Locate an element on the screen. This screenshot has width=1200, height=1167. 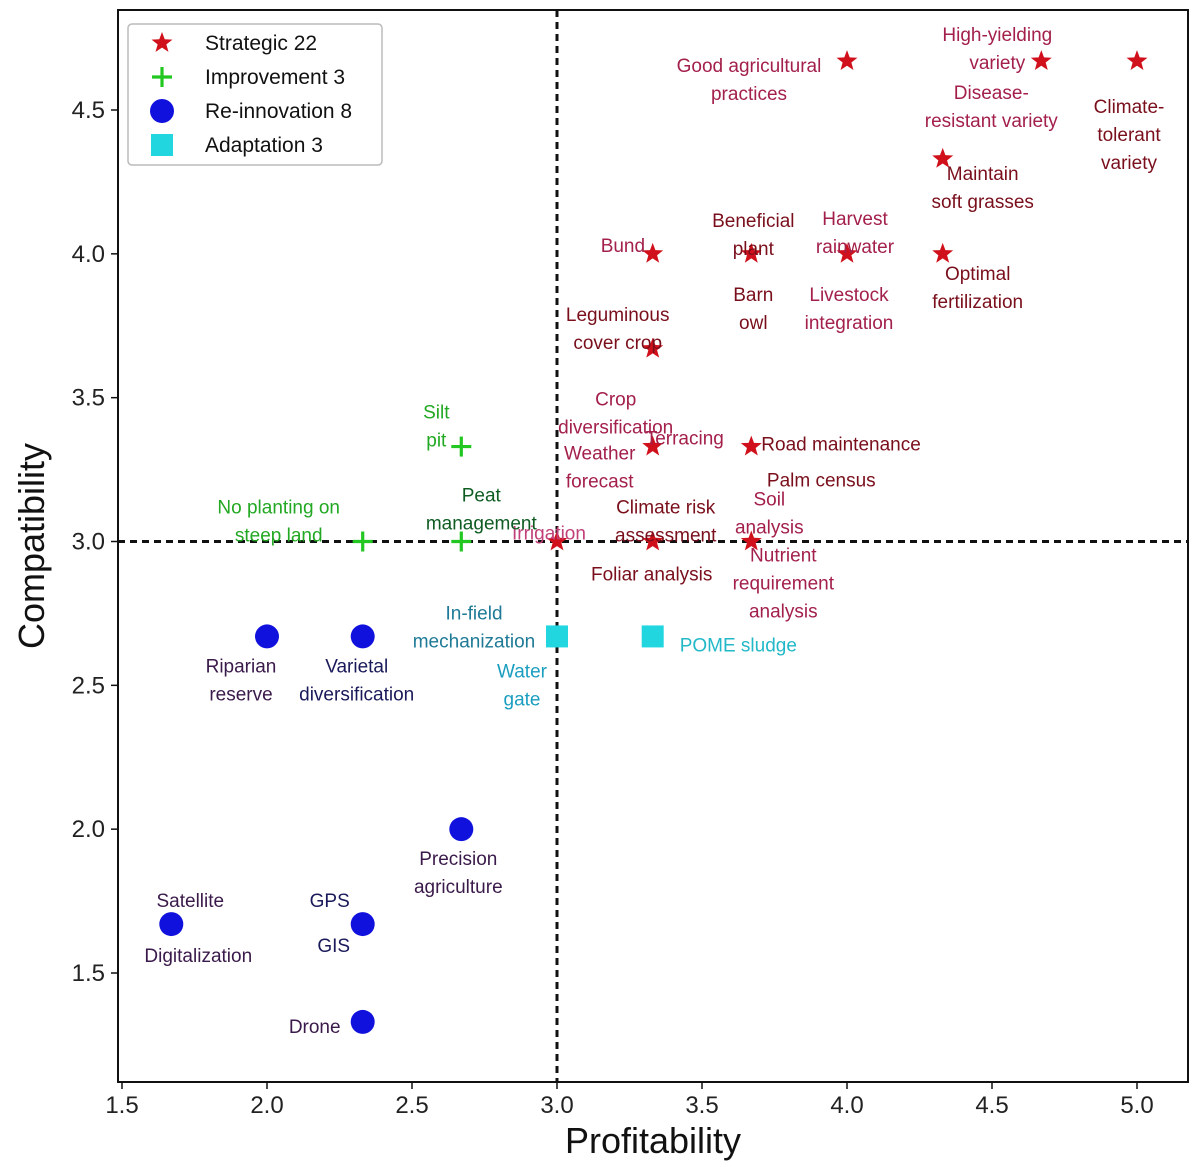
data-label-line: Weather is located at coordinates (600, 454).